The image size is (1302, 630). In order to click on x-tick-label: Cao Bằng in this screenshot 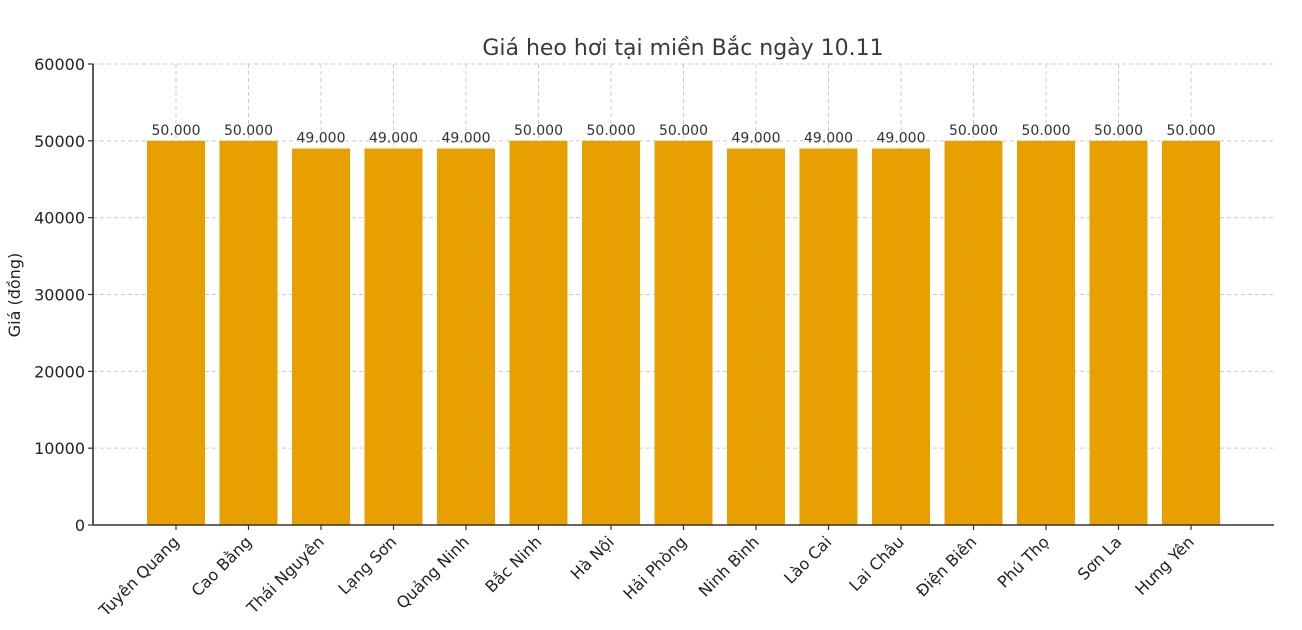, I will do `click(221, 566)`.